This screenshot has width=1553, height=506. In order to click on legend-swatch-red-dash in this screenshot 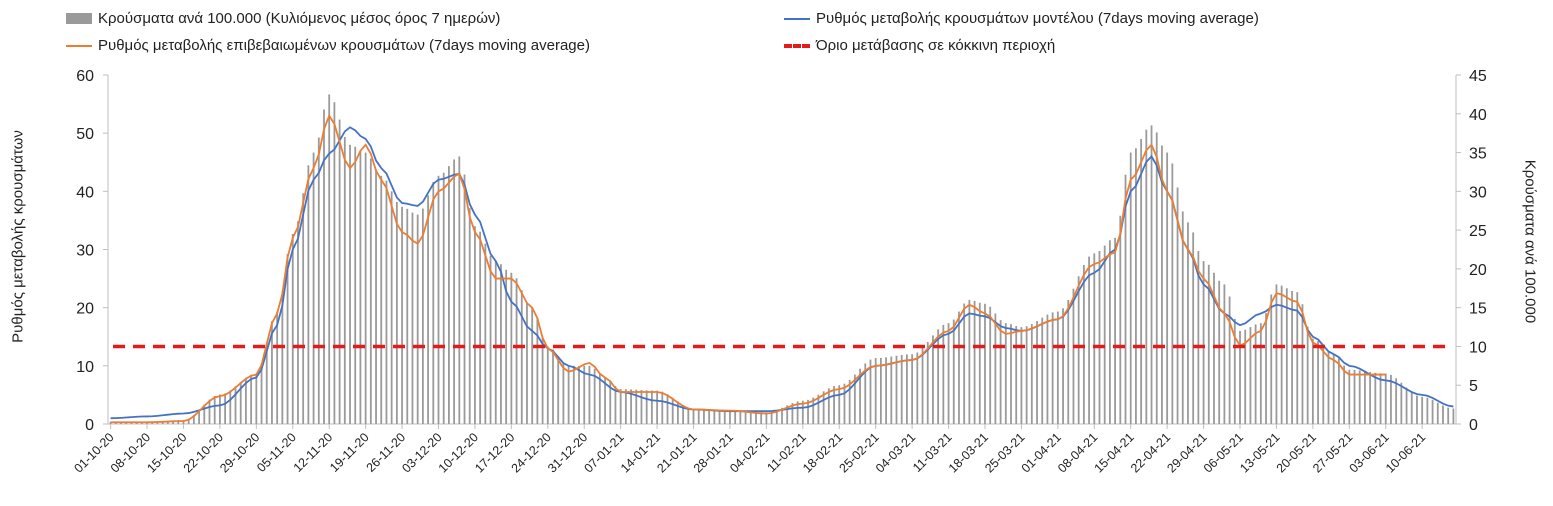, I will do `click(797, 45)`.